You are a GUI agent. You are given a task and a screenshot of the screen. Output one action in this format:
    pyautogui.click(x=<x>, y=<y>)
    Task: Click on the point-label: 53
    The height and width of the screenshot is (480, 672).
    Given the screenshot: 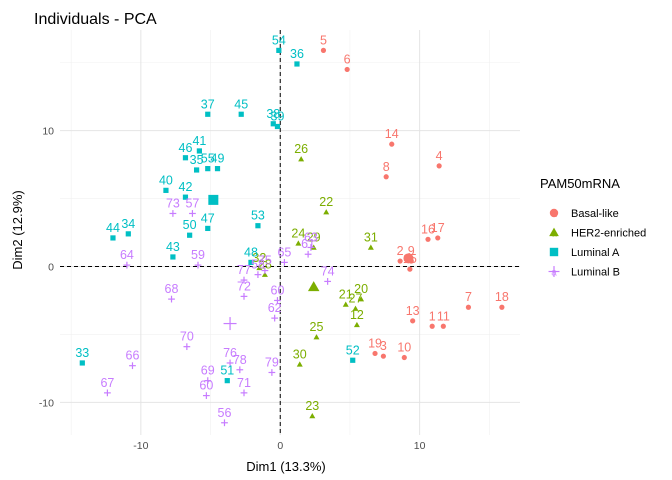 What is the action you would take?
    pyautogui.click(x=258, y=216)
    